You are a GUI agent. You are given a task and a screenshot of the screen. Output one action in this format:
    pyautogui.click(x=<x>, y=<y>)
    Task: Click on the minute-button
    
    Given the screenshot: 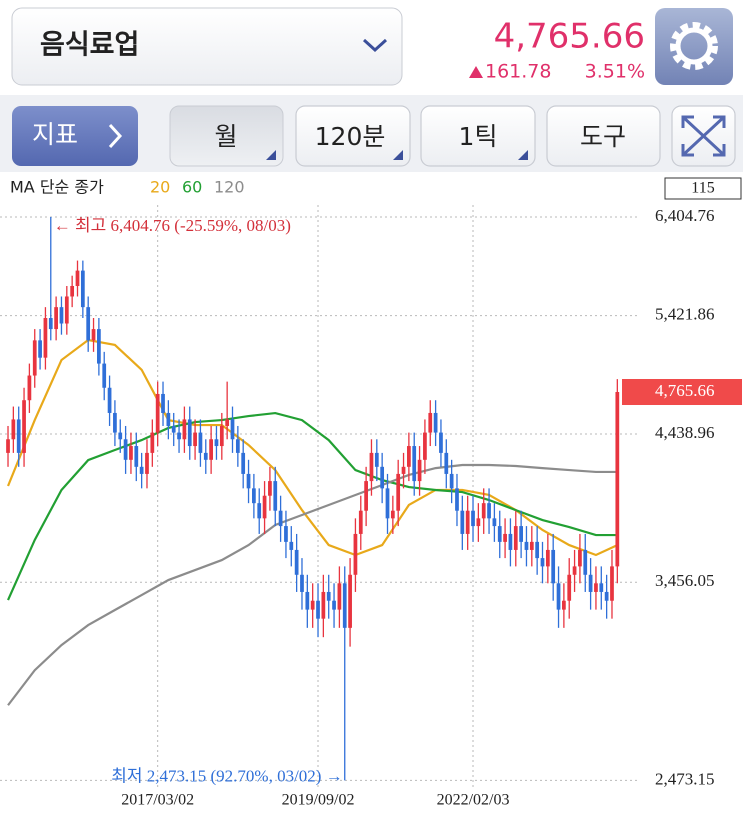 What is the action you would take?
    pyautogui.click(x=353, y=136)
    